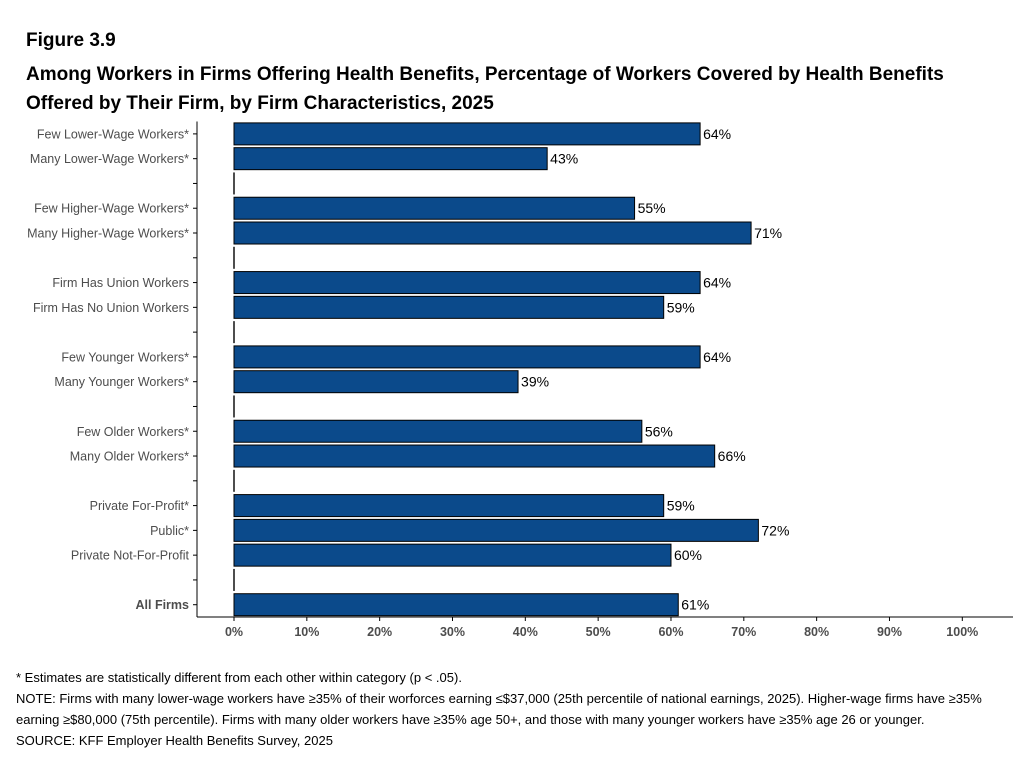 The height and width of the screenshot is (770, 1023). I want to click on category-label: Few Higher-Wage Workers*, so click(111, 209).